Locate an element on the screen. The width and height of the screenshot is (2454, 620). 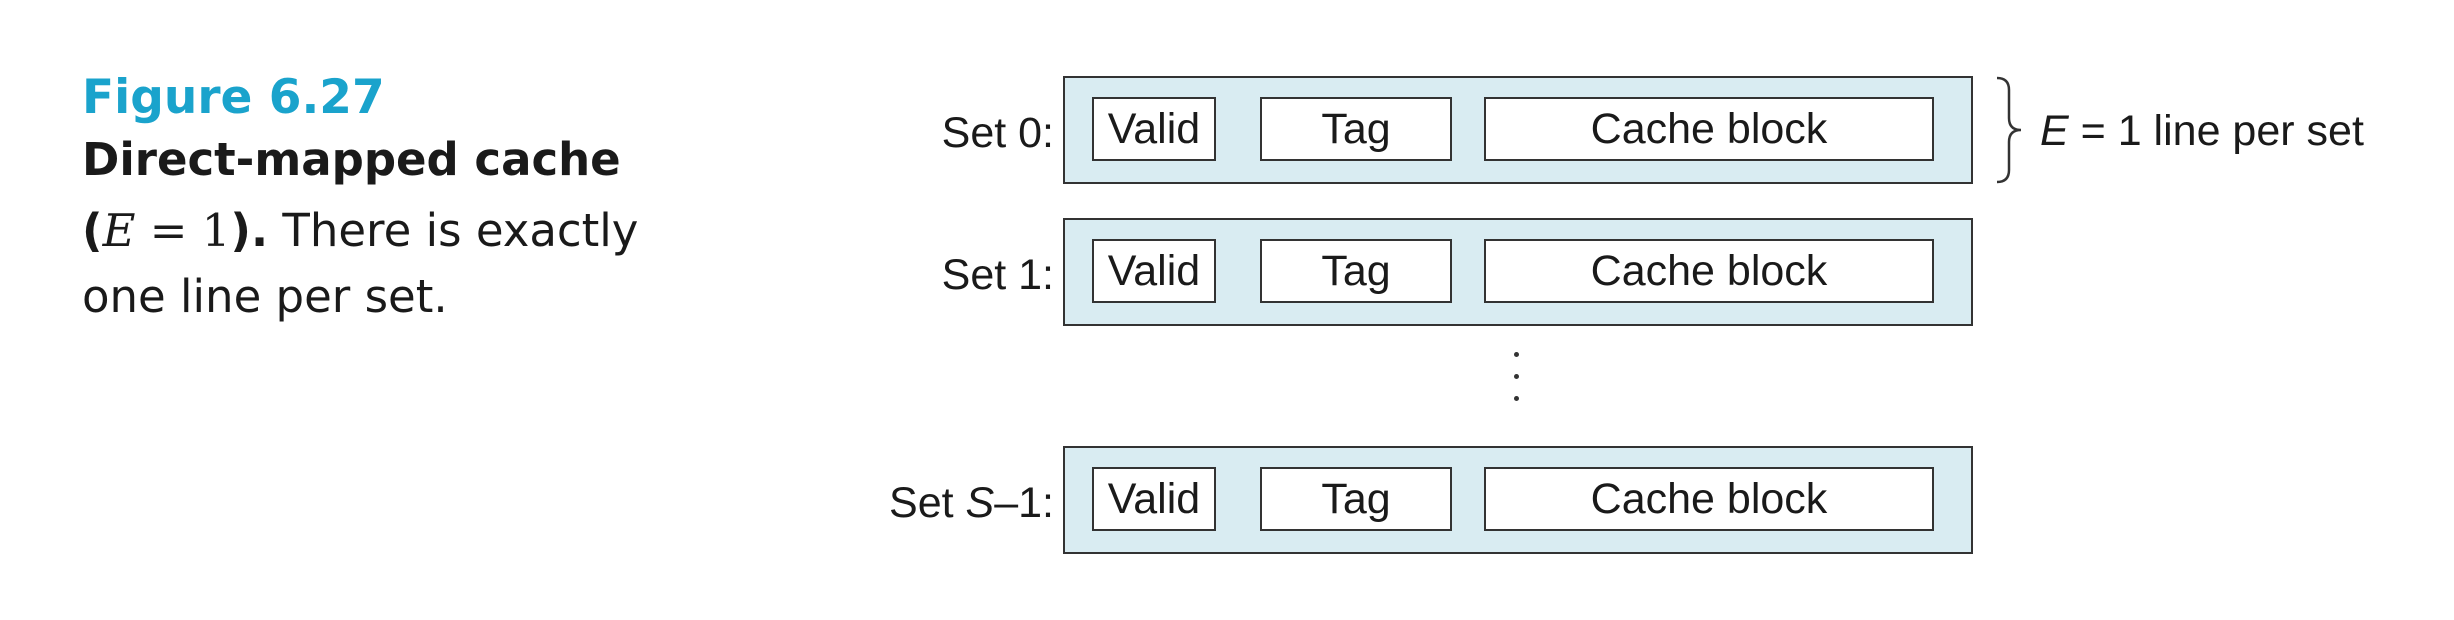
set-label-prefix: Set is located at coordinates (927, 503).